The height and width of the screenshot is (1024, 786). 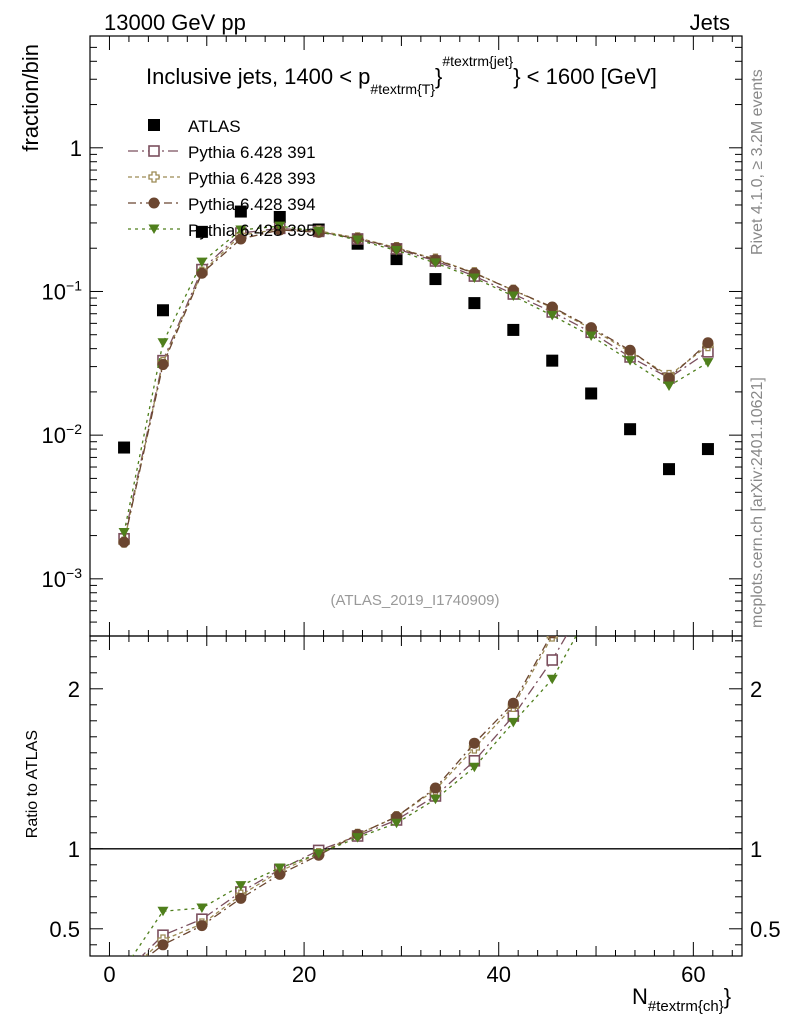 I want to click on ratio-y-tick-label: 1, so click(x=74, y=849).